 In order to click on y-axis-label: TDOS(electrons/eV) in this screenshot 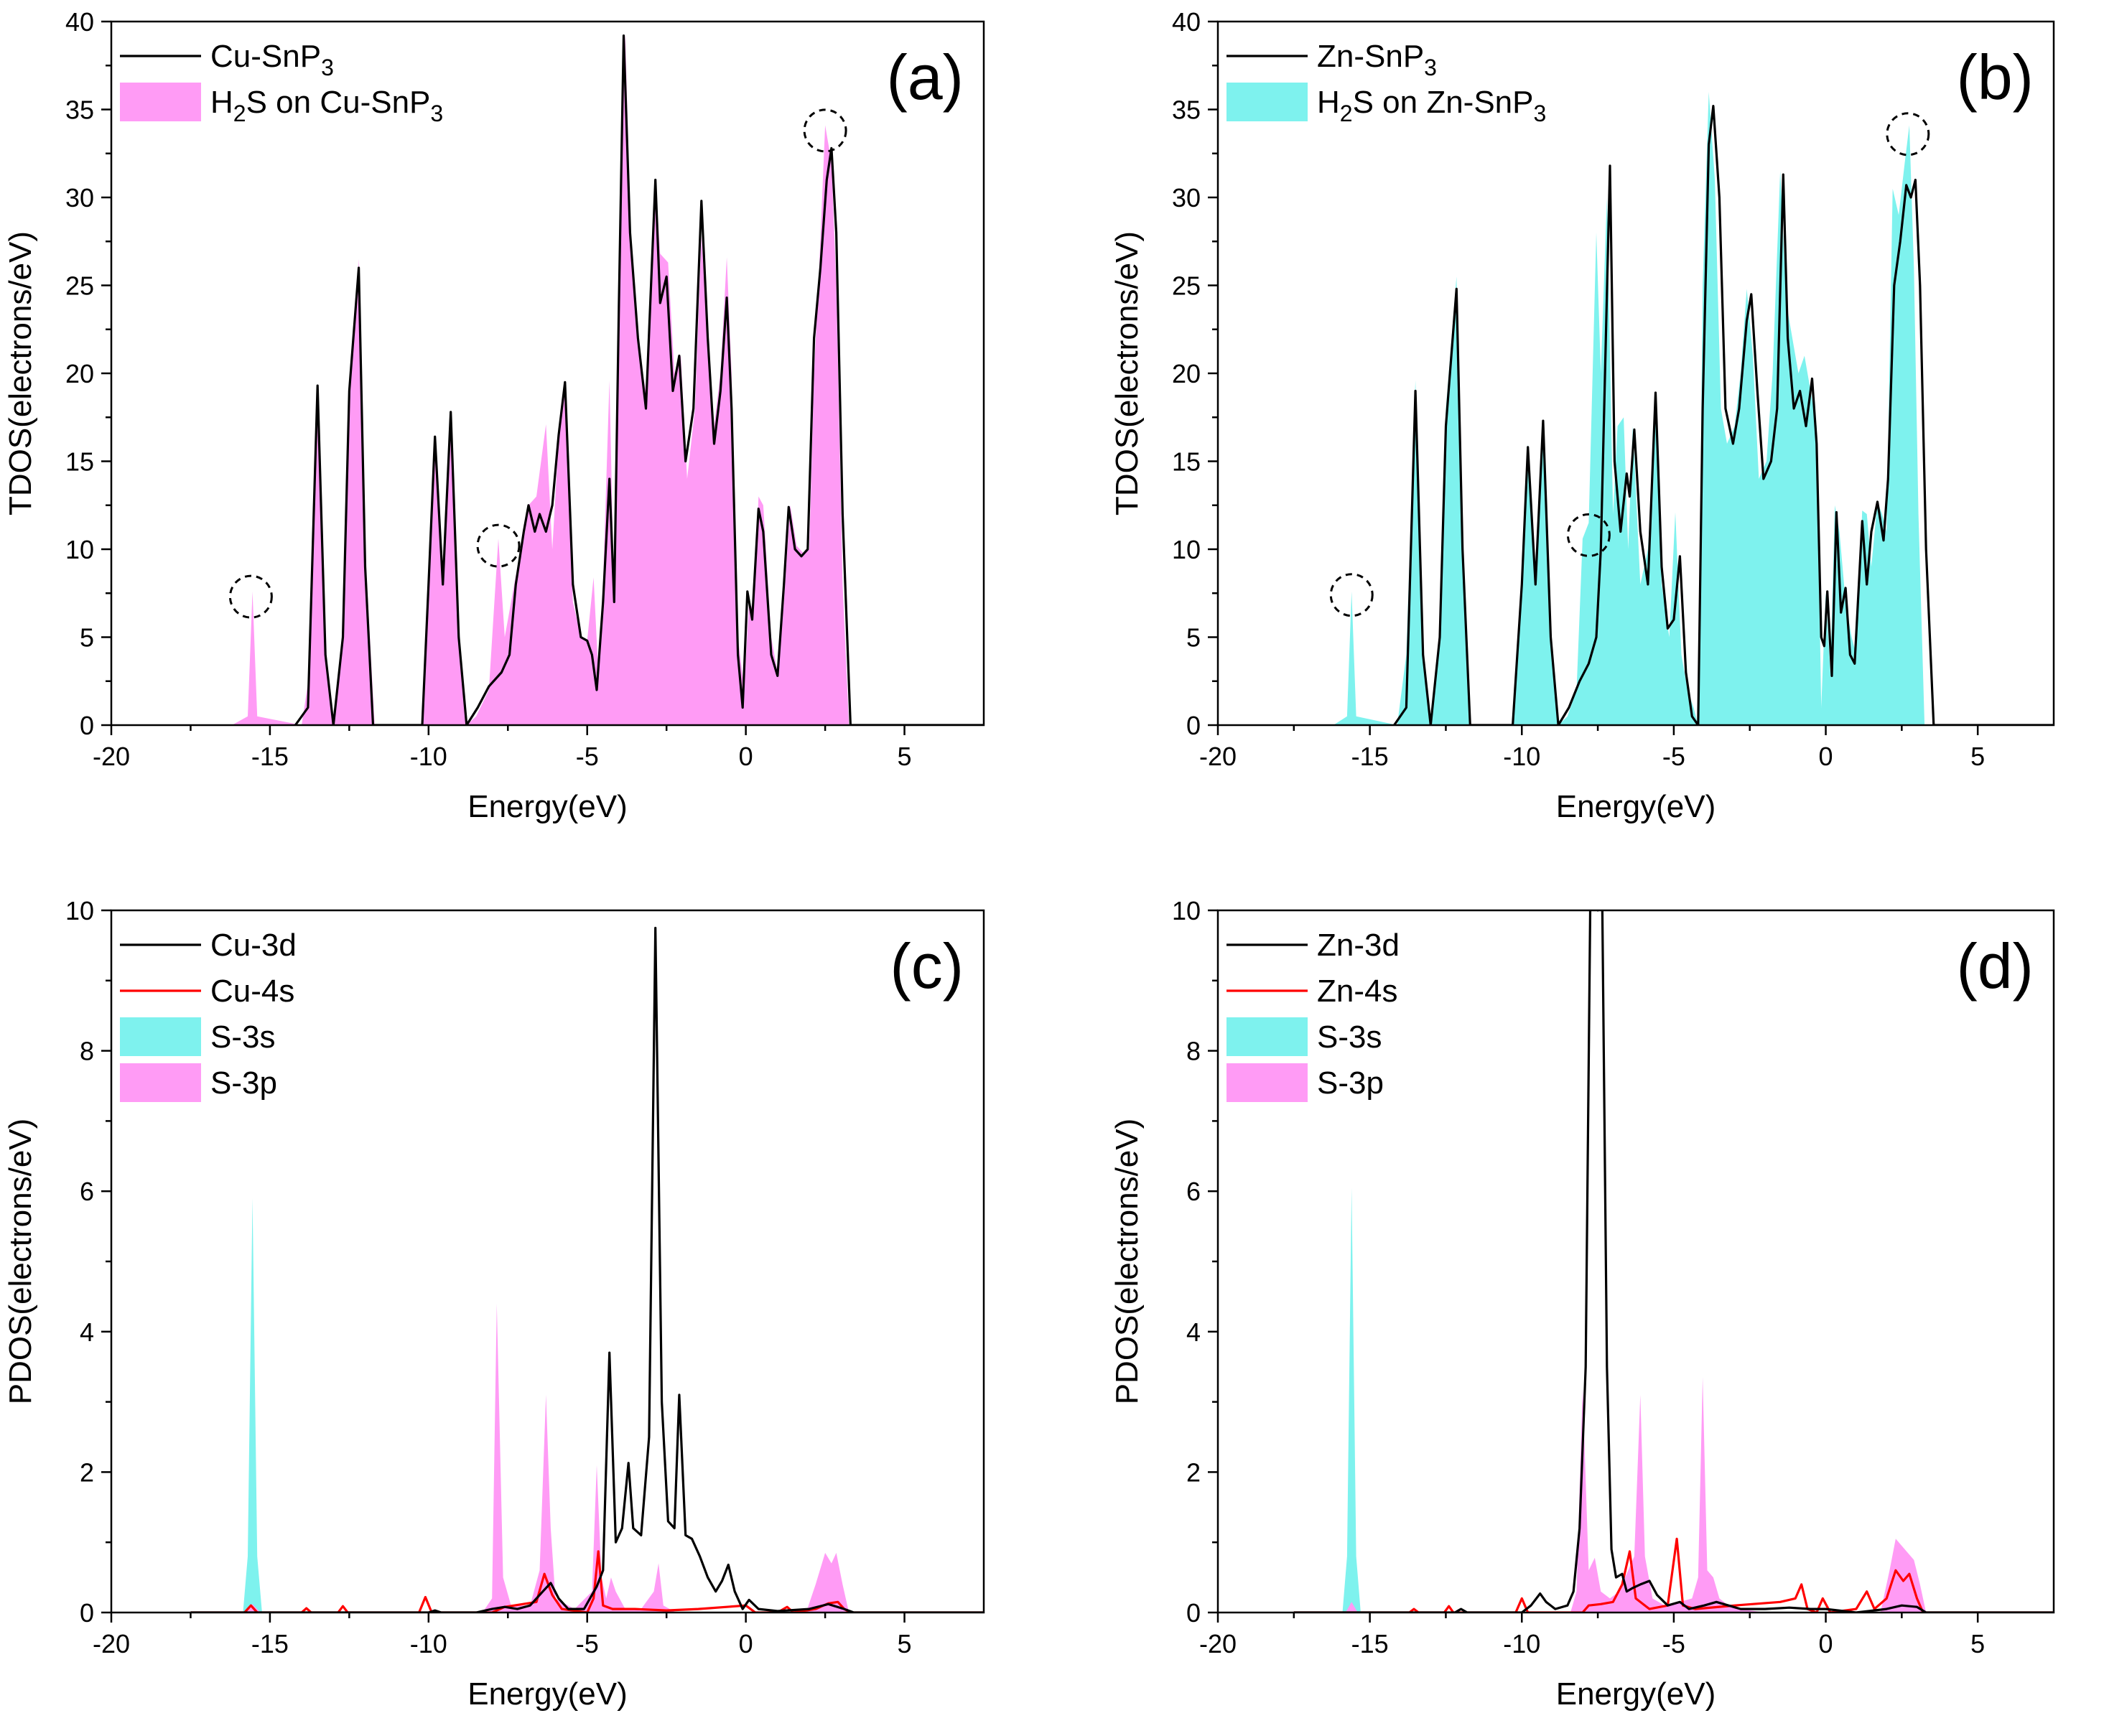, I will do `click(21, 373)`.